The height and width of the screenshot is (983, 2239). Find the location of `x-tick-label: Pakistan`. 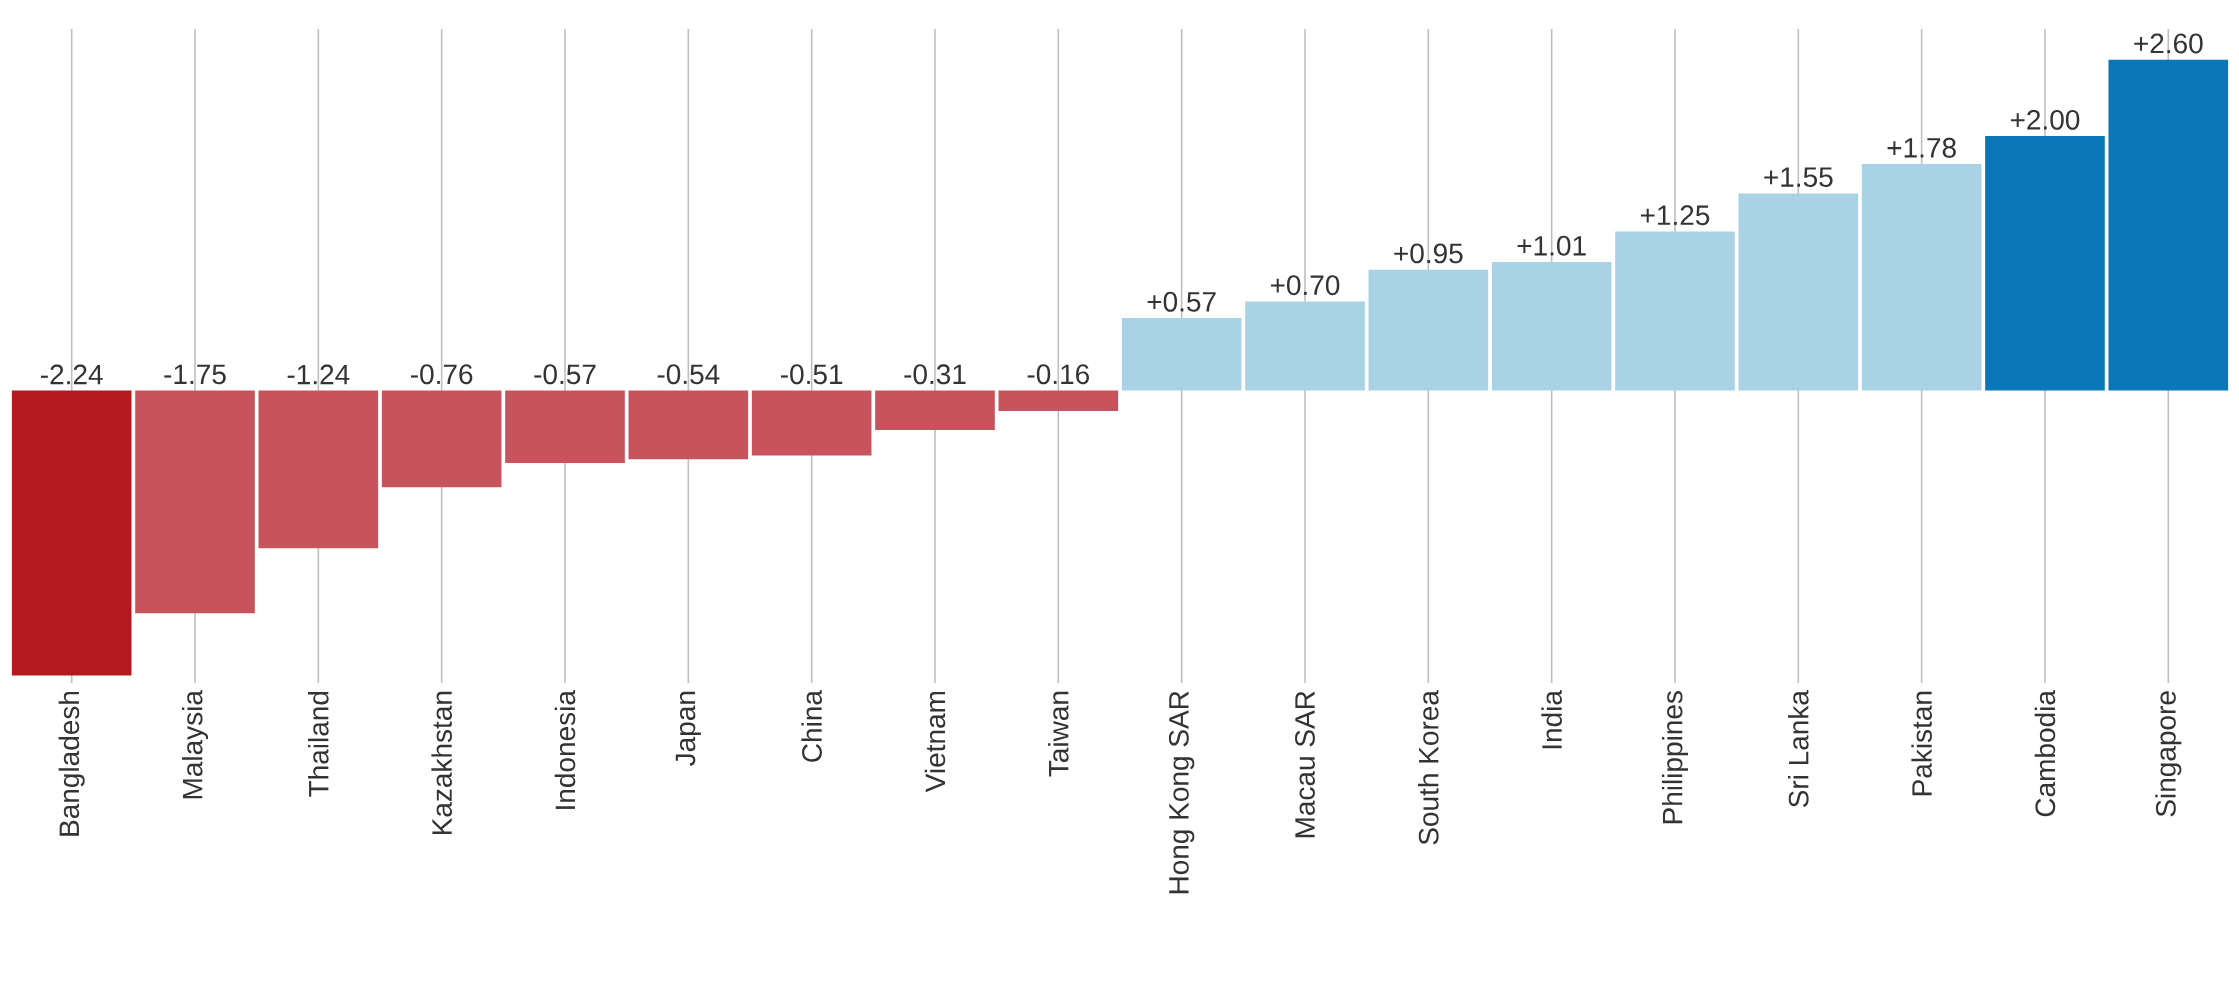

x-tick-label: Pakistan is located at coordinates (1921, 743).